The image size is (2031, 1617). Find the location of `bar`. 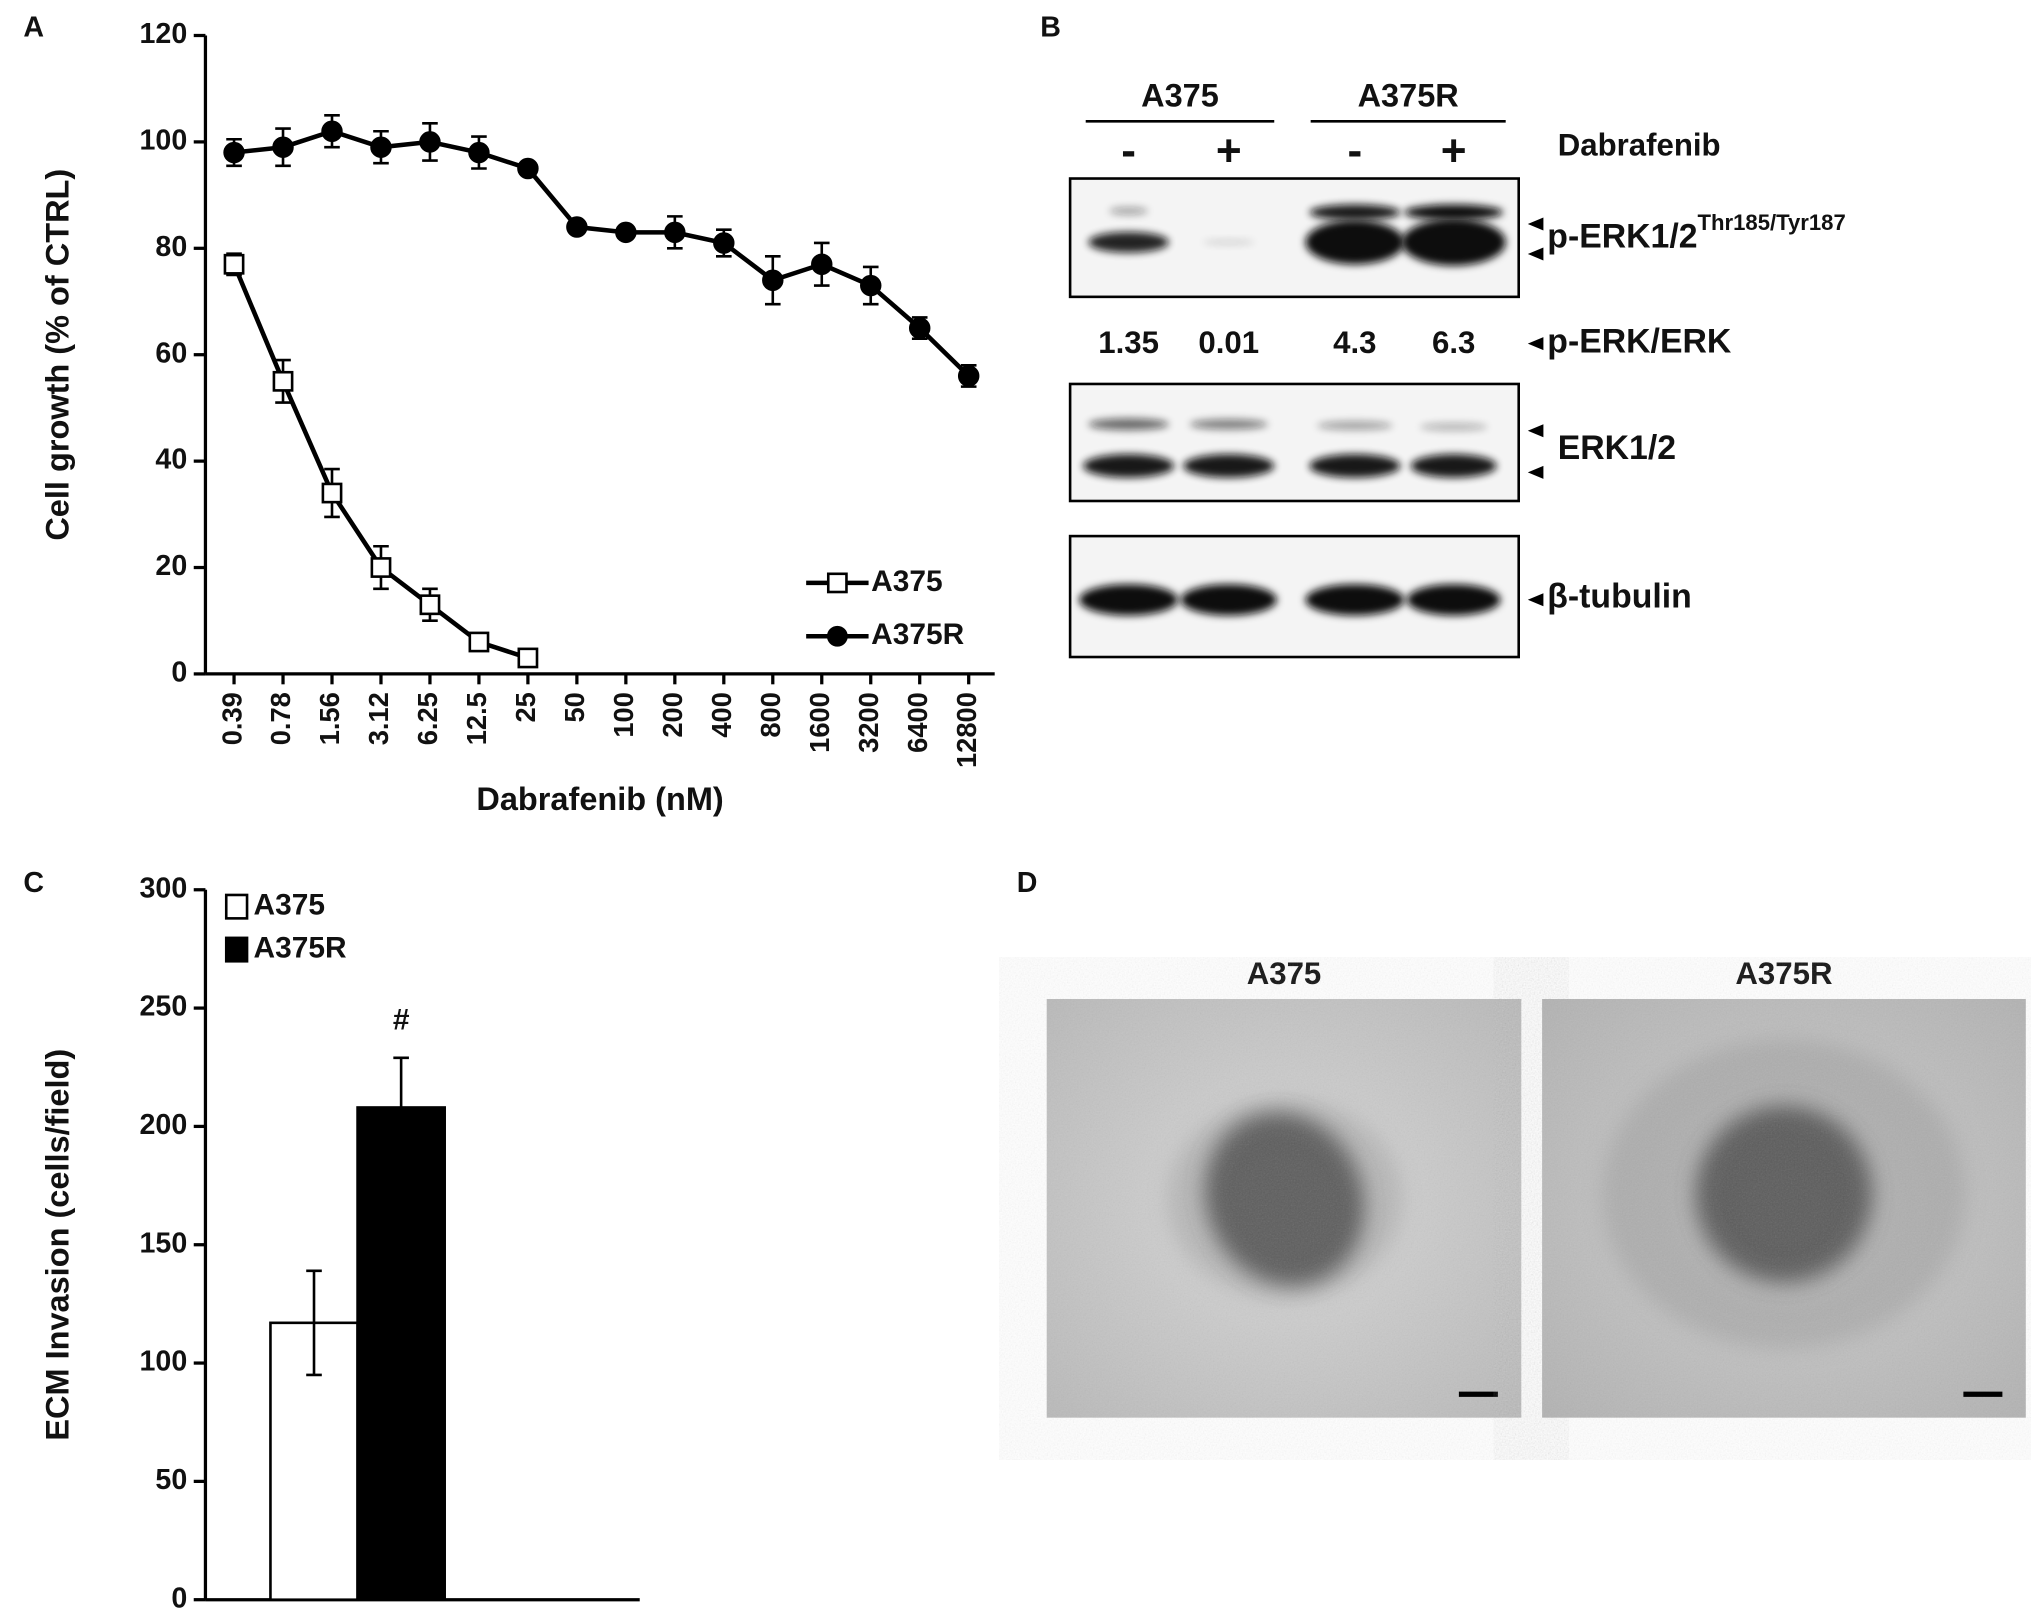

bar is located at coordinates (401, 1354).